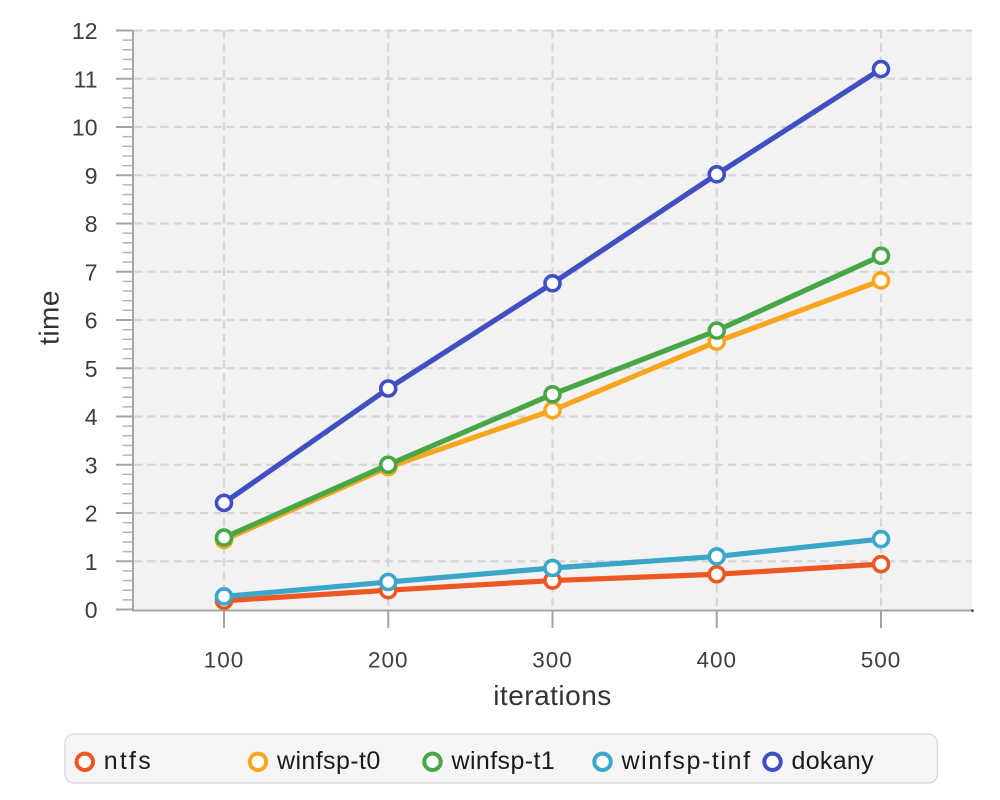  Describe the element at coordinates (328, 761) in the screenshot. I see `svg-text: winfsp-t0` at that location.